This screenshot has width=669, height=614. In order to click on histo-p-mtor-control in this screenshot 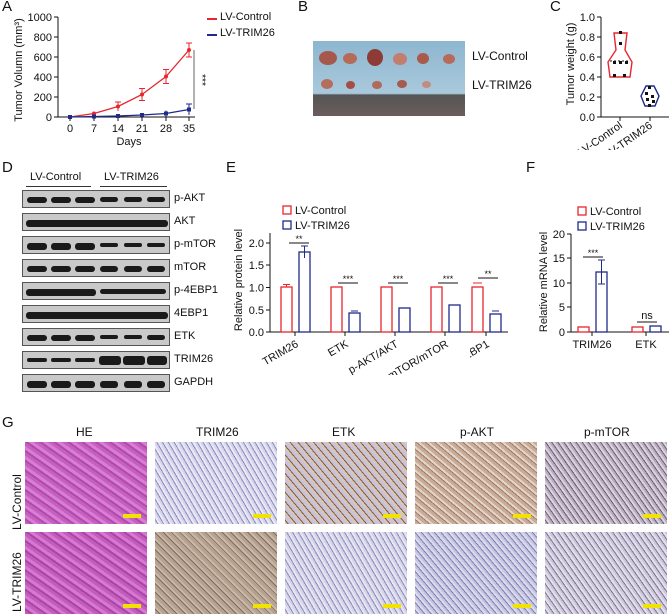, I will do `click(606, 483)`.